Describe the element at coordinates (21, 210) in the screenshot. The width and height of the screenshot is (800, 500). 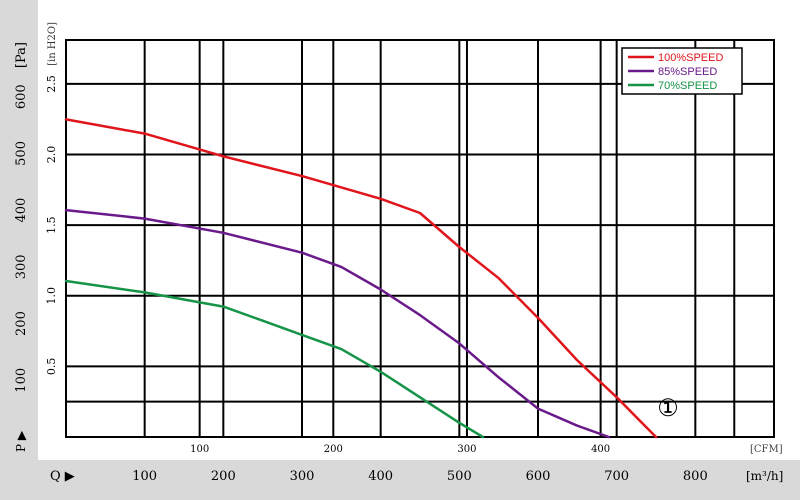
I see `pa-tick-label: 400` at that location.